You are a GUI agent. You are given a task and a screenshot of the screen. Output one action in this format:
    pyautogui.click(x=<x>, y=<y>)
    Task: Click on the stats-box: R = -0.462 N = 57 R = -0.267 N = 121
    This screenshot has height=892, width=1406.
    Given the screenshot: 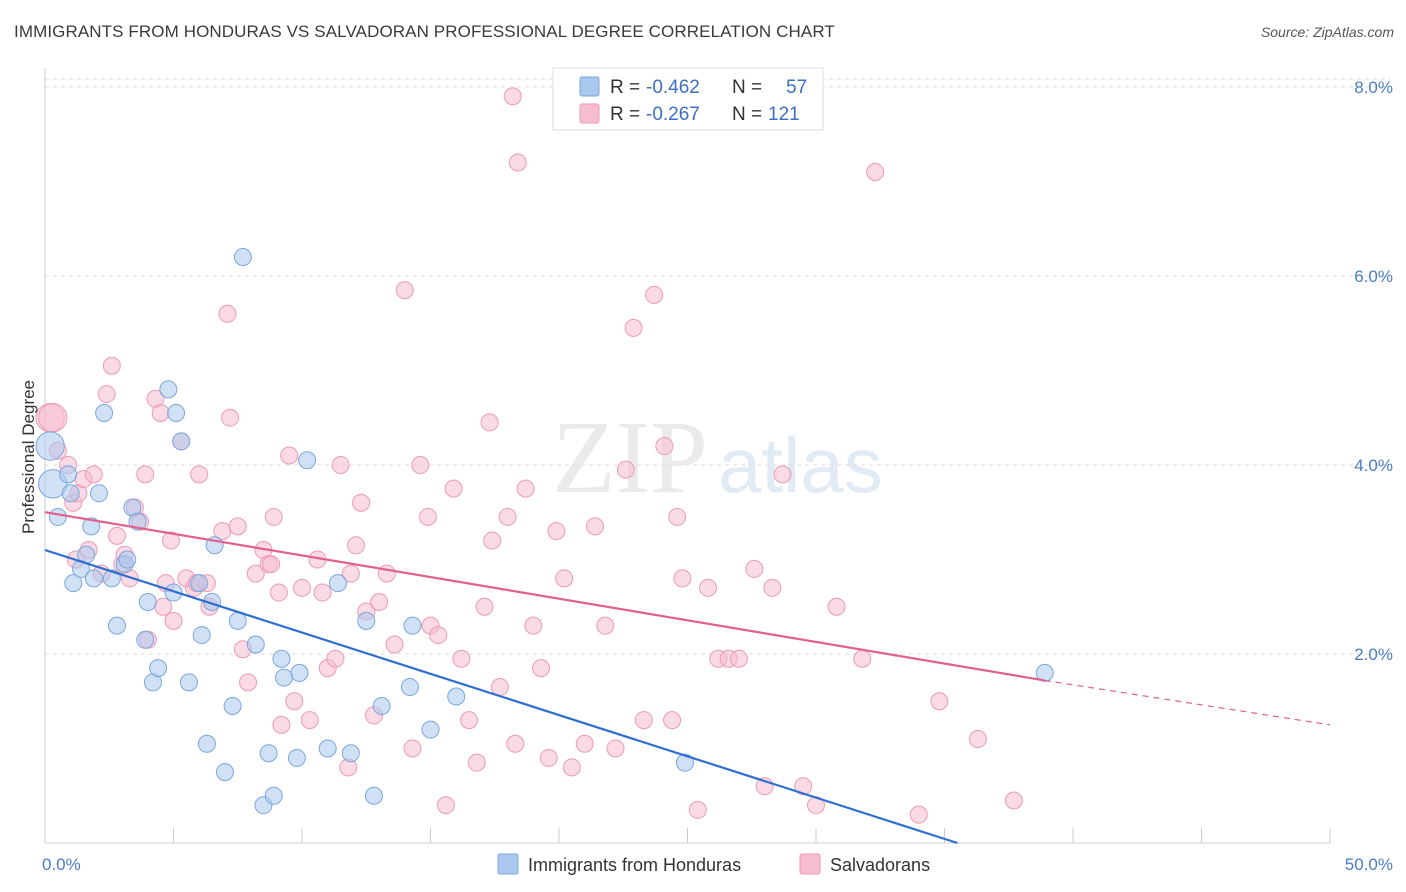 What is the action you would take?
    pyautogui.click(x=688, y=99)
    